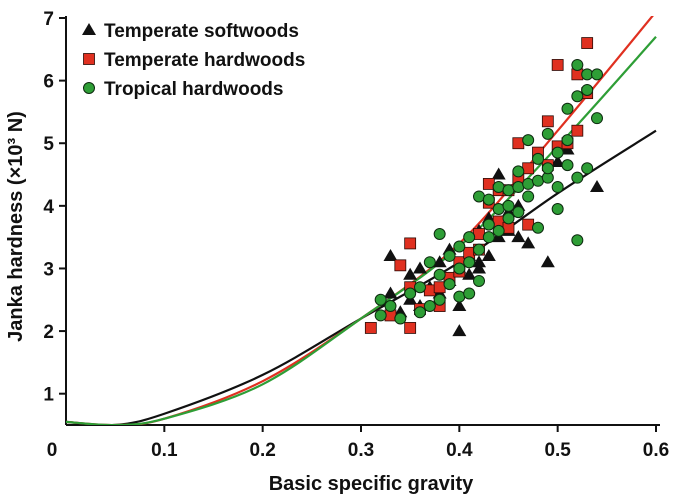 The image size is (689, 497). Describe the element at coordinates (48, 269) in the screenshot. I see `y-tick-label: 3` at that location.